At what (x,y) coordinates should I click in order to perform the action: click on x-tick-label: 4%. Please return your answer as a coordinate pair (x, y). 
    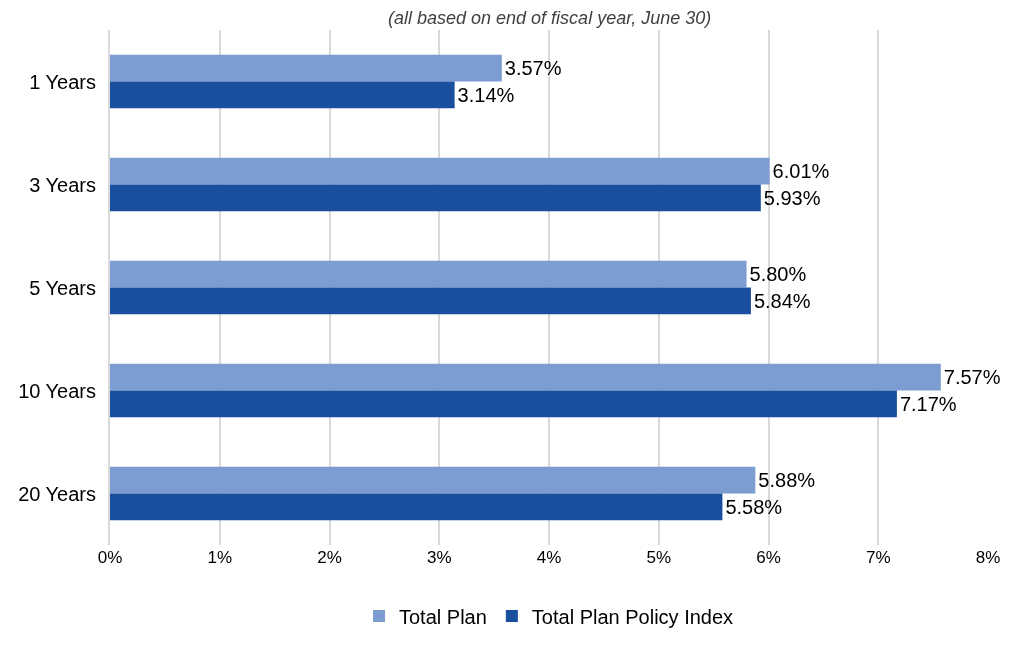
    Looking at the image, I should click on (549, 557).